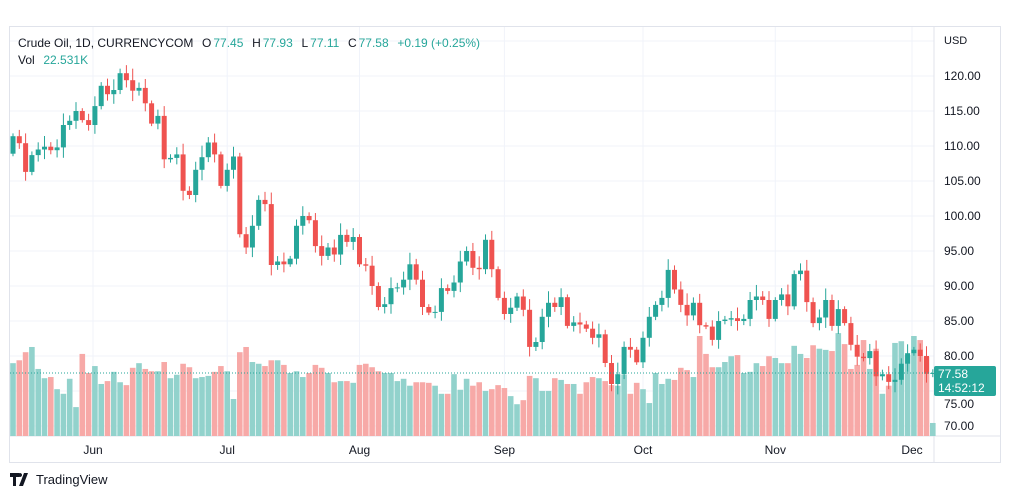 Image resolution: width=1012 pixels, height=498 pixels. I want to click on symbol-title: Crude Oil, 1D, CURRENCYCOM, so click(106, 43).